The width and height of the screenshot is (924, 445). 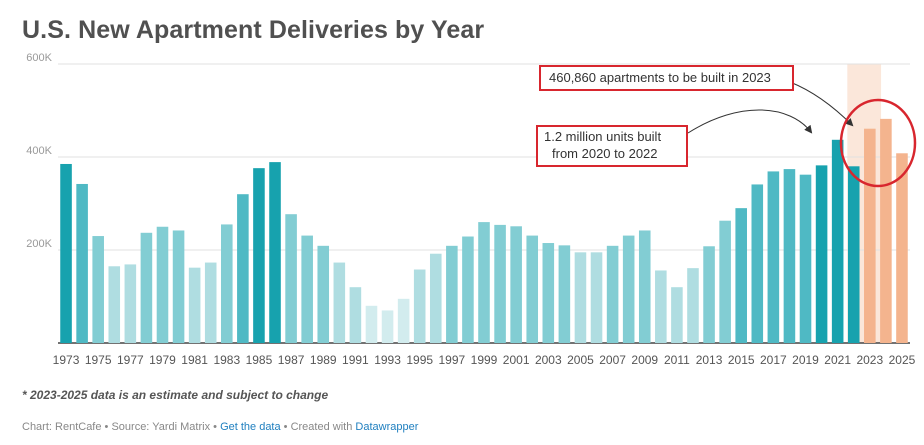 What do you see at coordinates (66, 360) in the screenshot?
I see `x-tick-label: 1973` at bounding box center [66, 360].